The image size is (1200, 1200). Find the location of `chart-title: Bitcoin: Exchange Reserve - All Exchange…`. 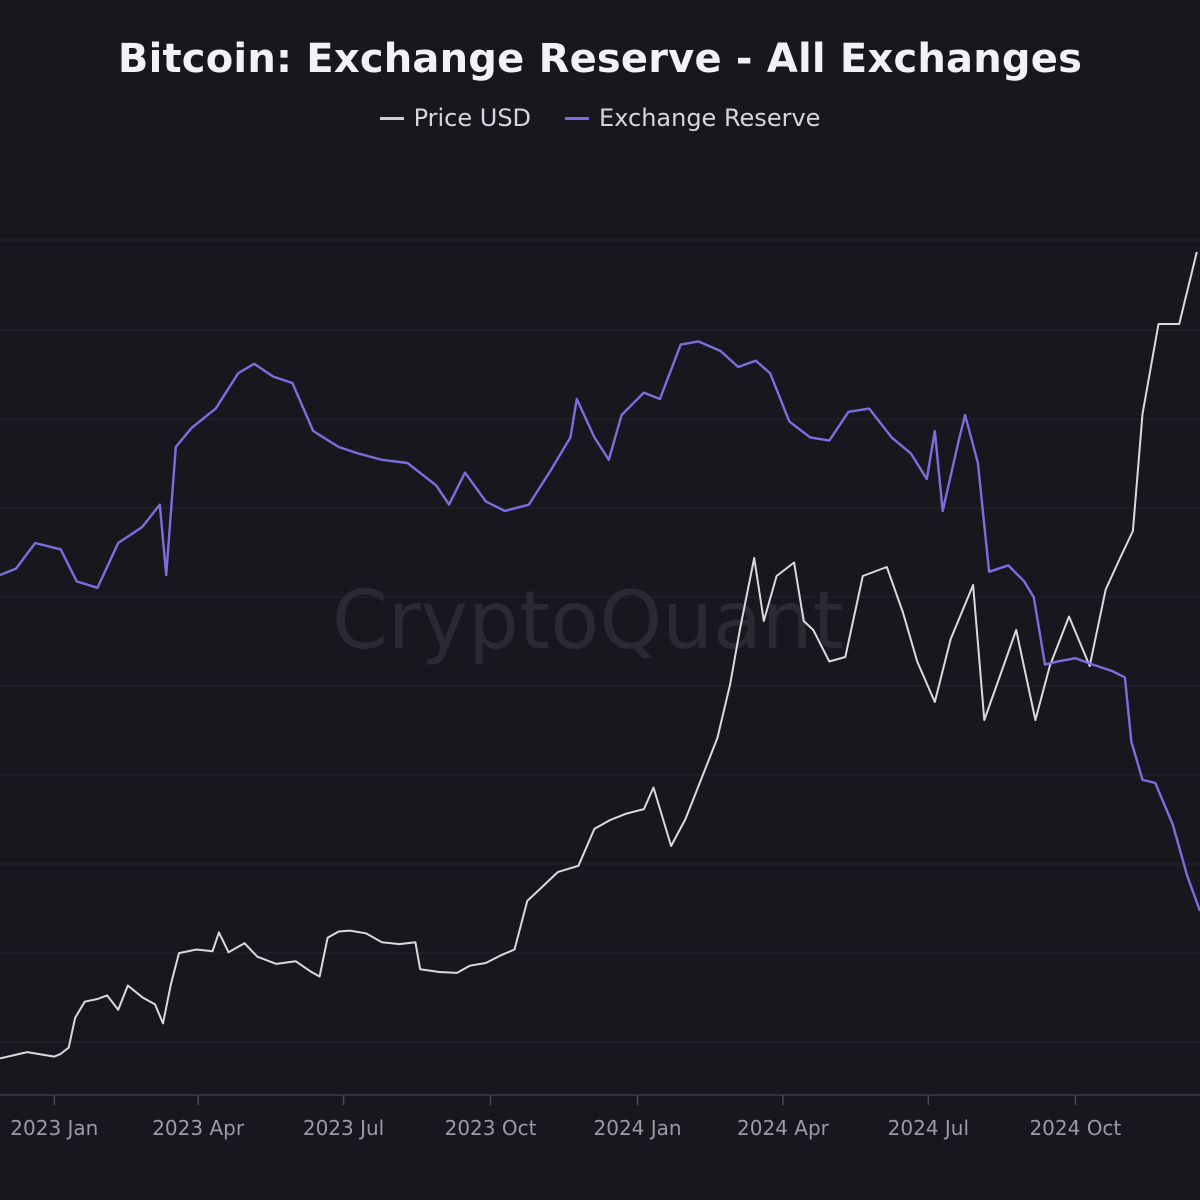

chart-title: Bitcoin: Exchange Reserve - All Exchange… is located at coordinates (600, 59).